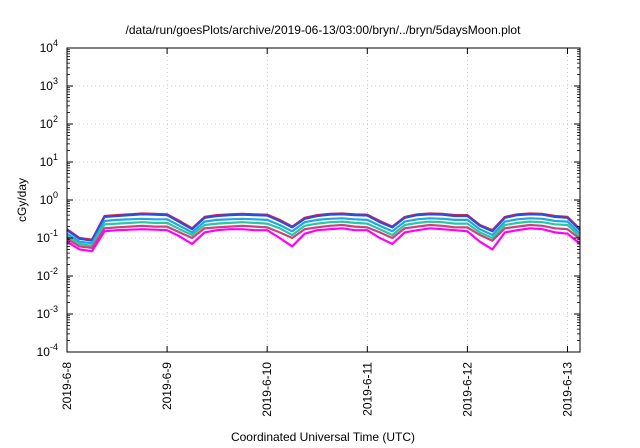  Describe the element at coordinates (55, 81) in the screenshot. I see `y-tick-label-exponent: 3` at that location.